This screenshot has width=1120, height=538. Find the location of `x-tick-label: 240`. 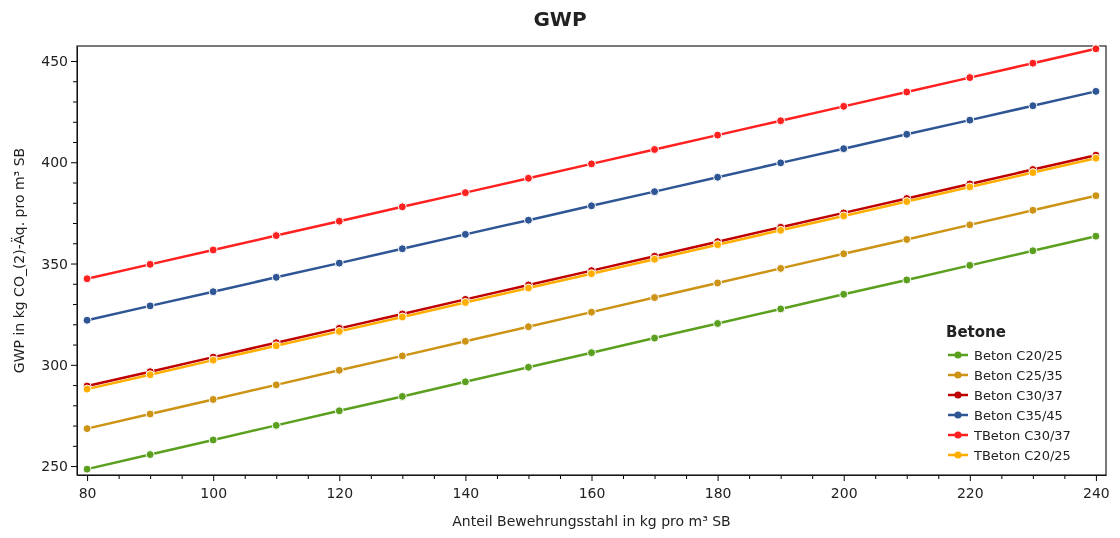

x-tick-label: 240 is located at coordinates (1096, 493).